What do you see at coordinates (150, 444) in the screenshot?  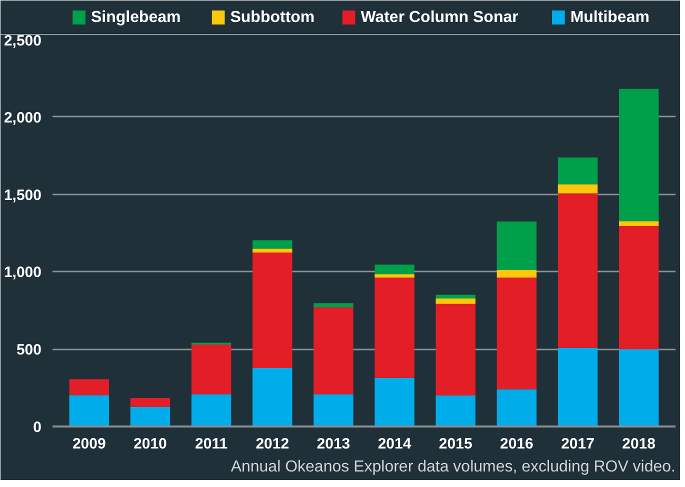 I see `x-tick-label: 2010` at bounding box center [150, 444].